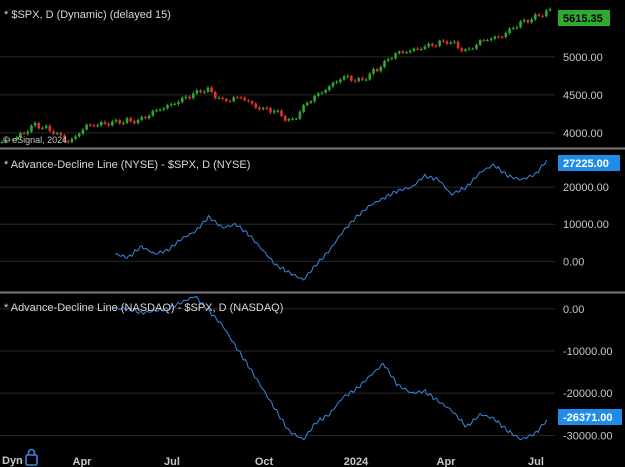  What do you see at coordinates (12, 461) in the screenshot?
I see `dyn-label: Dyn` at bounding box center [12, 461].